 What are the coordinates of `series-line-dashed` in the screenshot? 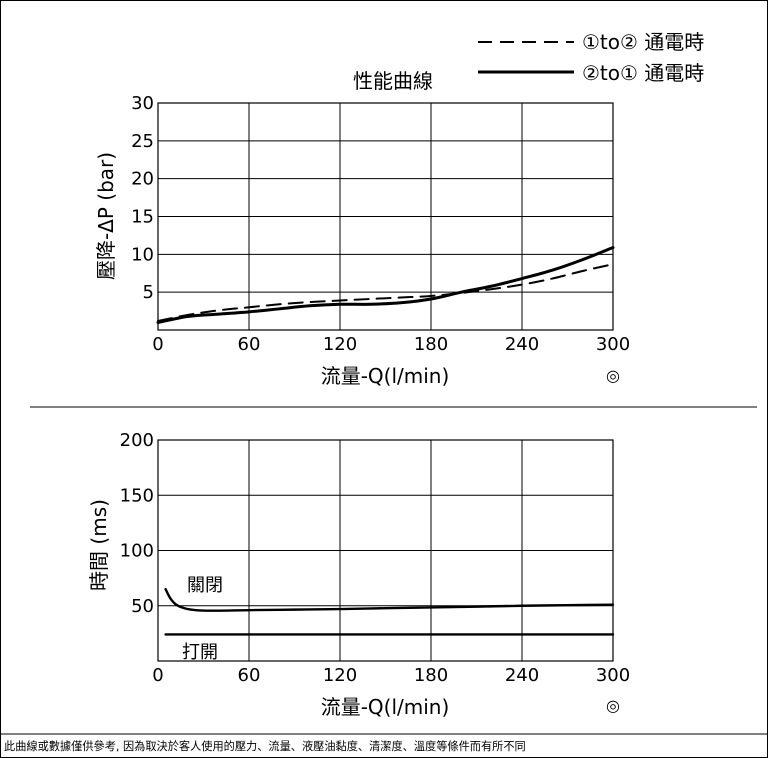 It's located at (385, 292).